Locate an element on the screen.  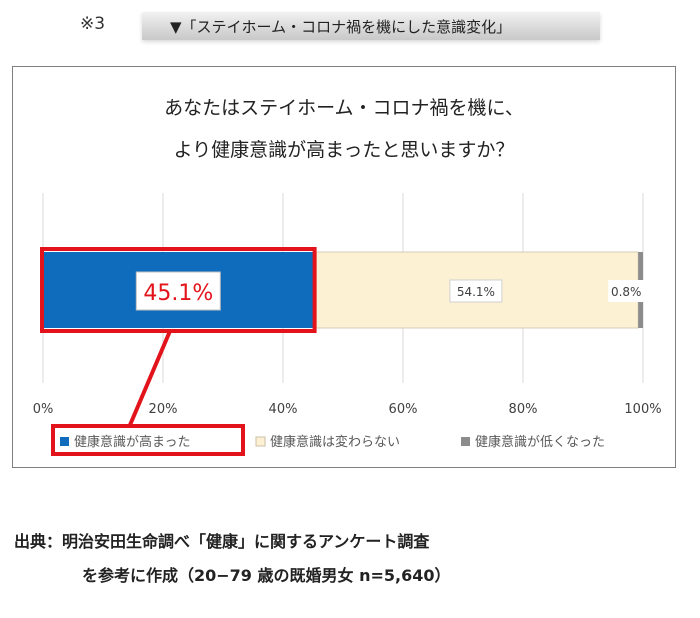
x-tick-label: 40% is located at coordinates (283, 409).